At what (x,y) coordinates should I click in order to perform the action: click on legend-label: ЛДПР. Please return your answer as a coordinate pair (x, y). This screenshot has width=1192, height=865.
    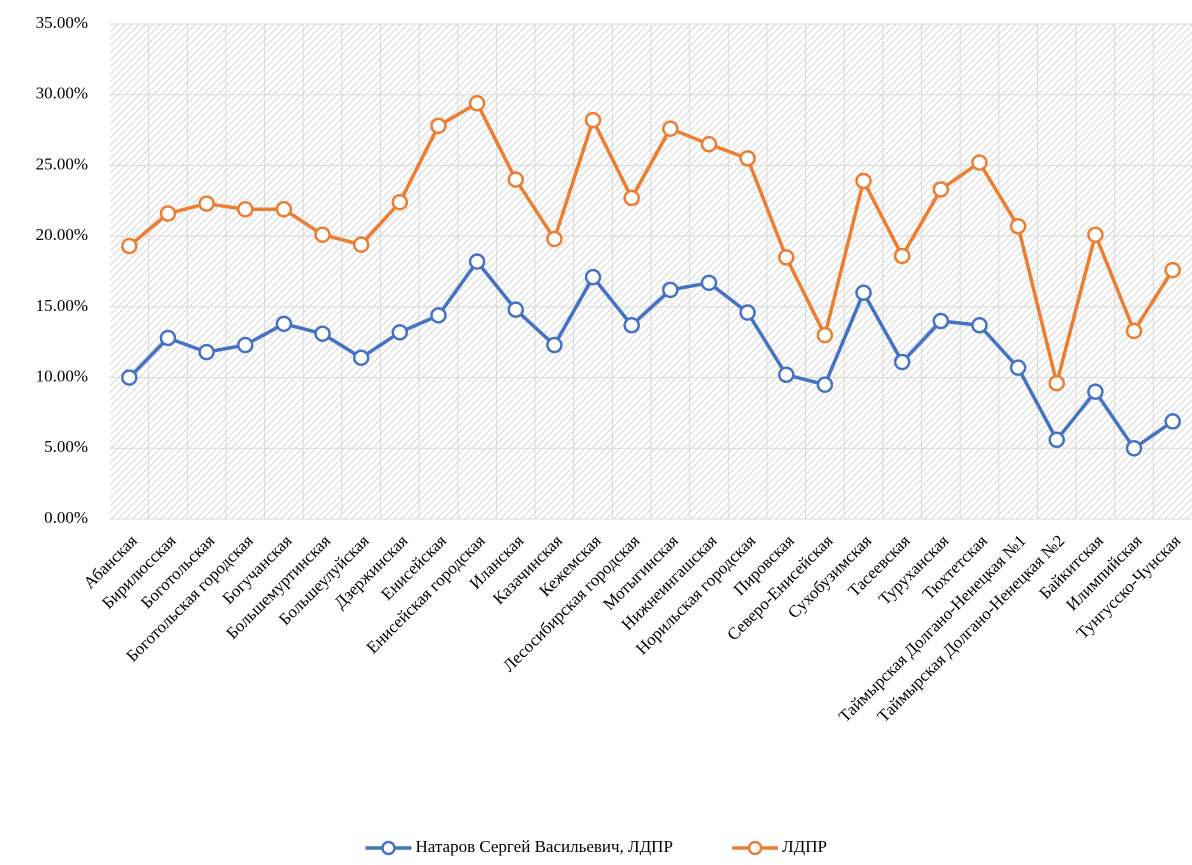
    Looking at the image, I should click on (804, 846).